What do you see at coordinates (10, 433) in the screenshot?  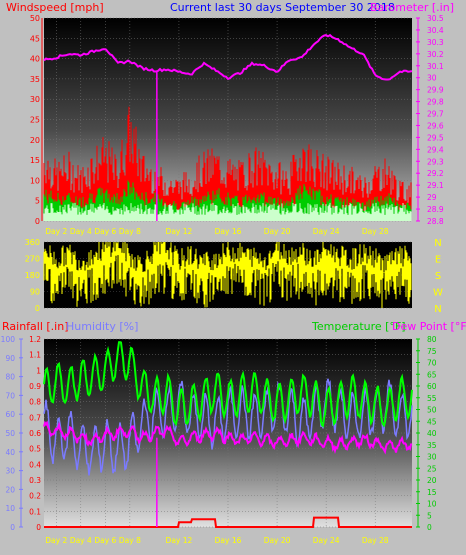 I see `humidity-y-tick-label: 50` at bounding box center [10, 433].